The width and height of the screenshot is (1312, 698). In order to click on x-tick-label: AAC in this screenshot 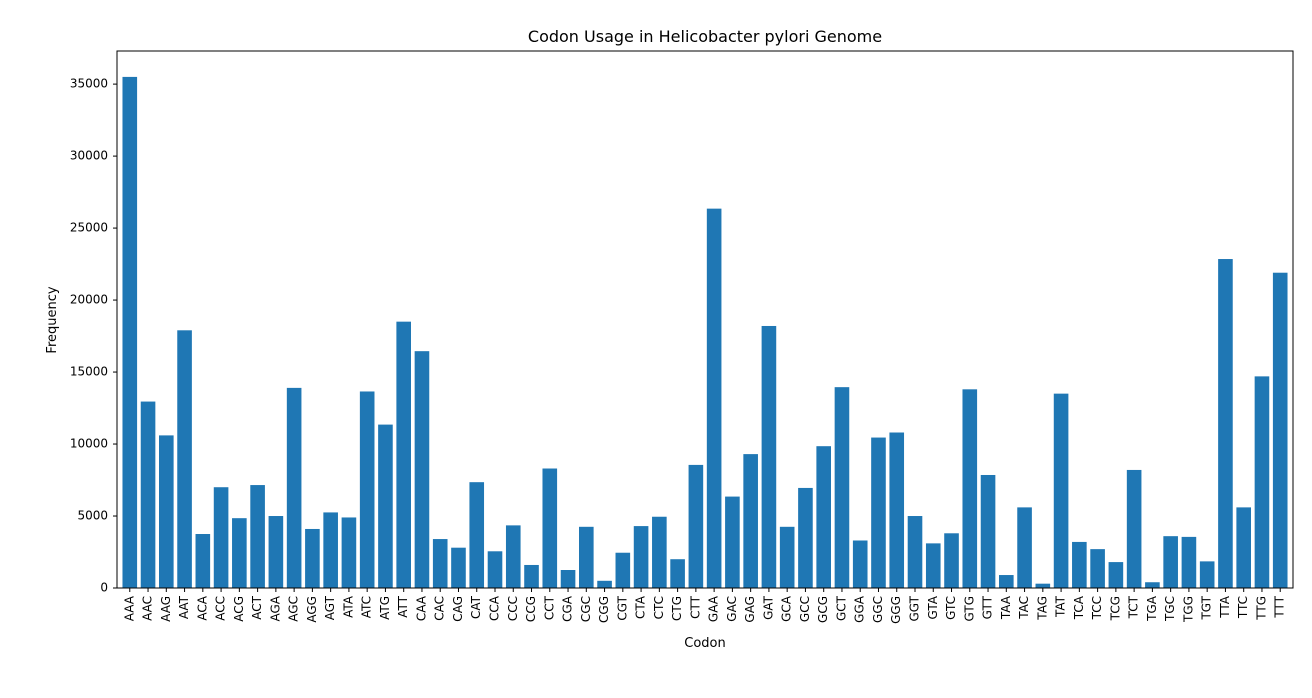, I will do `click(148, 608)`.